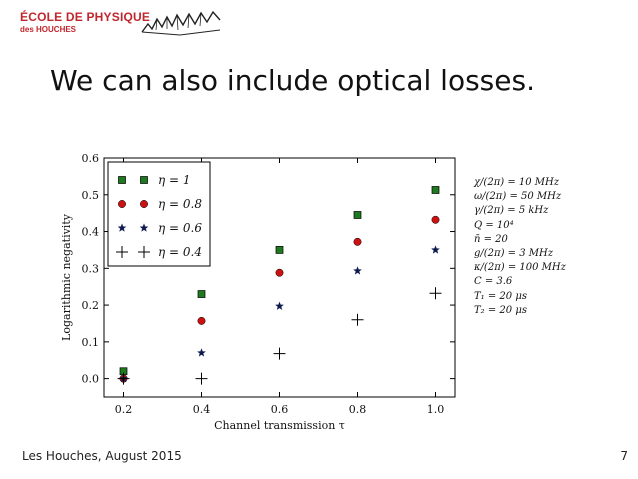 This screenshot has height=479, width=638. I want to click on slide-title: We can also include optical losses., so click(292, 80).